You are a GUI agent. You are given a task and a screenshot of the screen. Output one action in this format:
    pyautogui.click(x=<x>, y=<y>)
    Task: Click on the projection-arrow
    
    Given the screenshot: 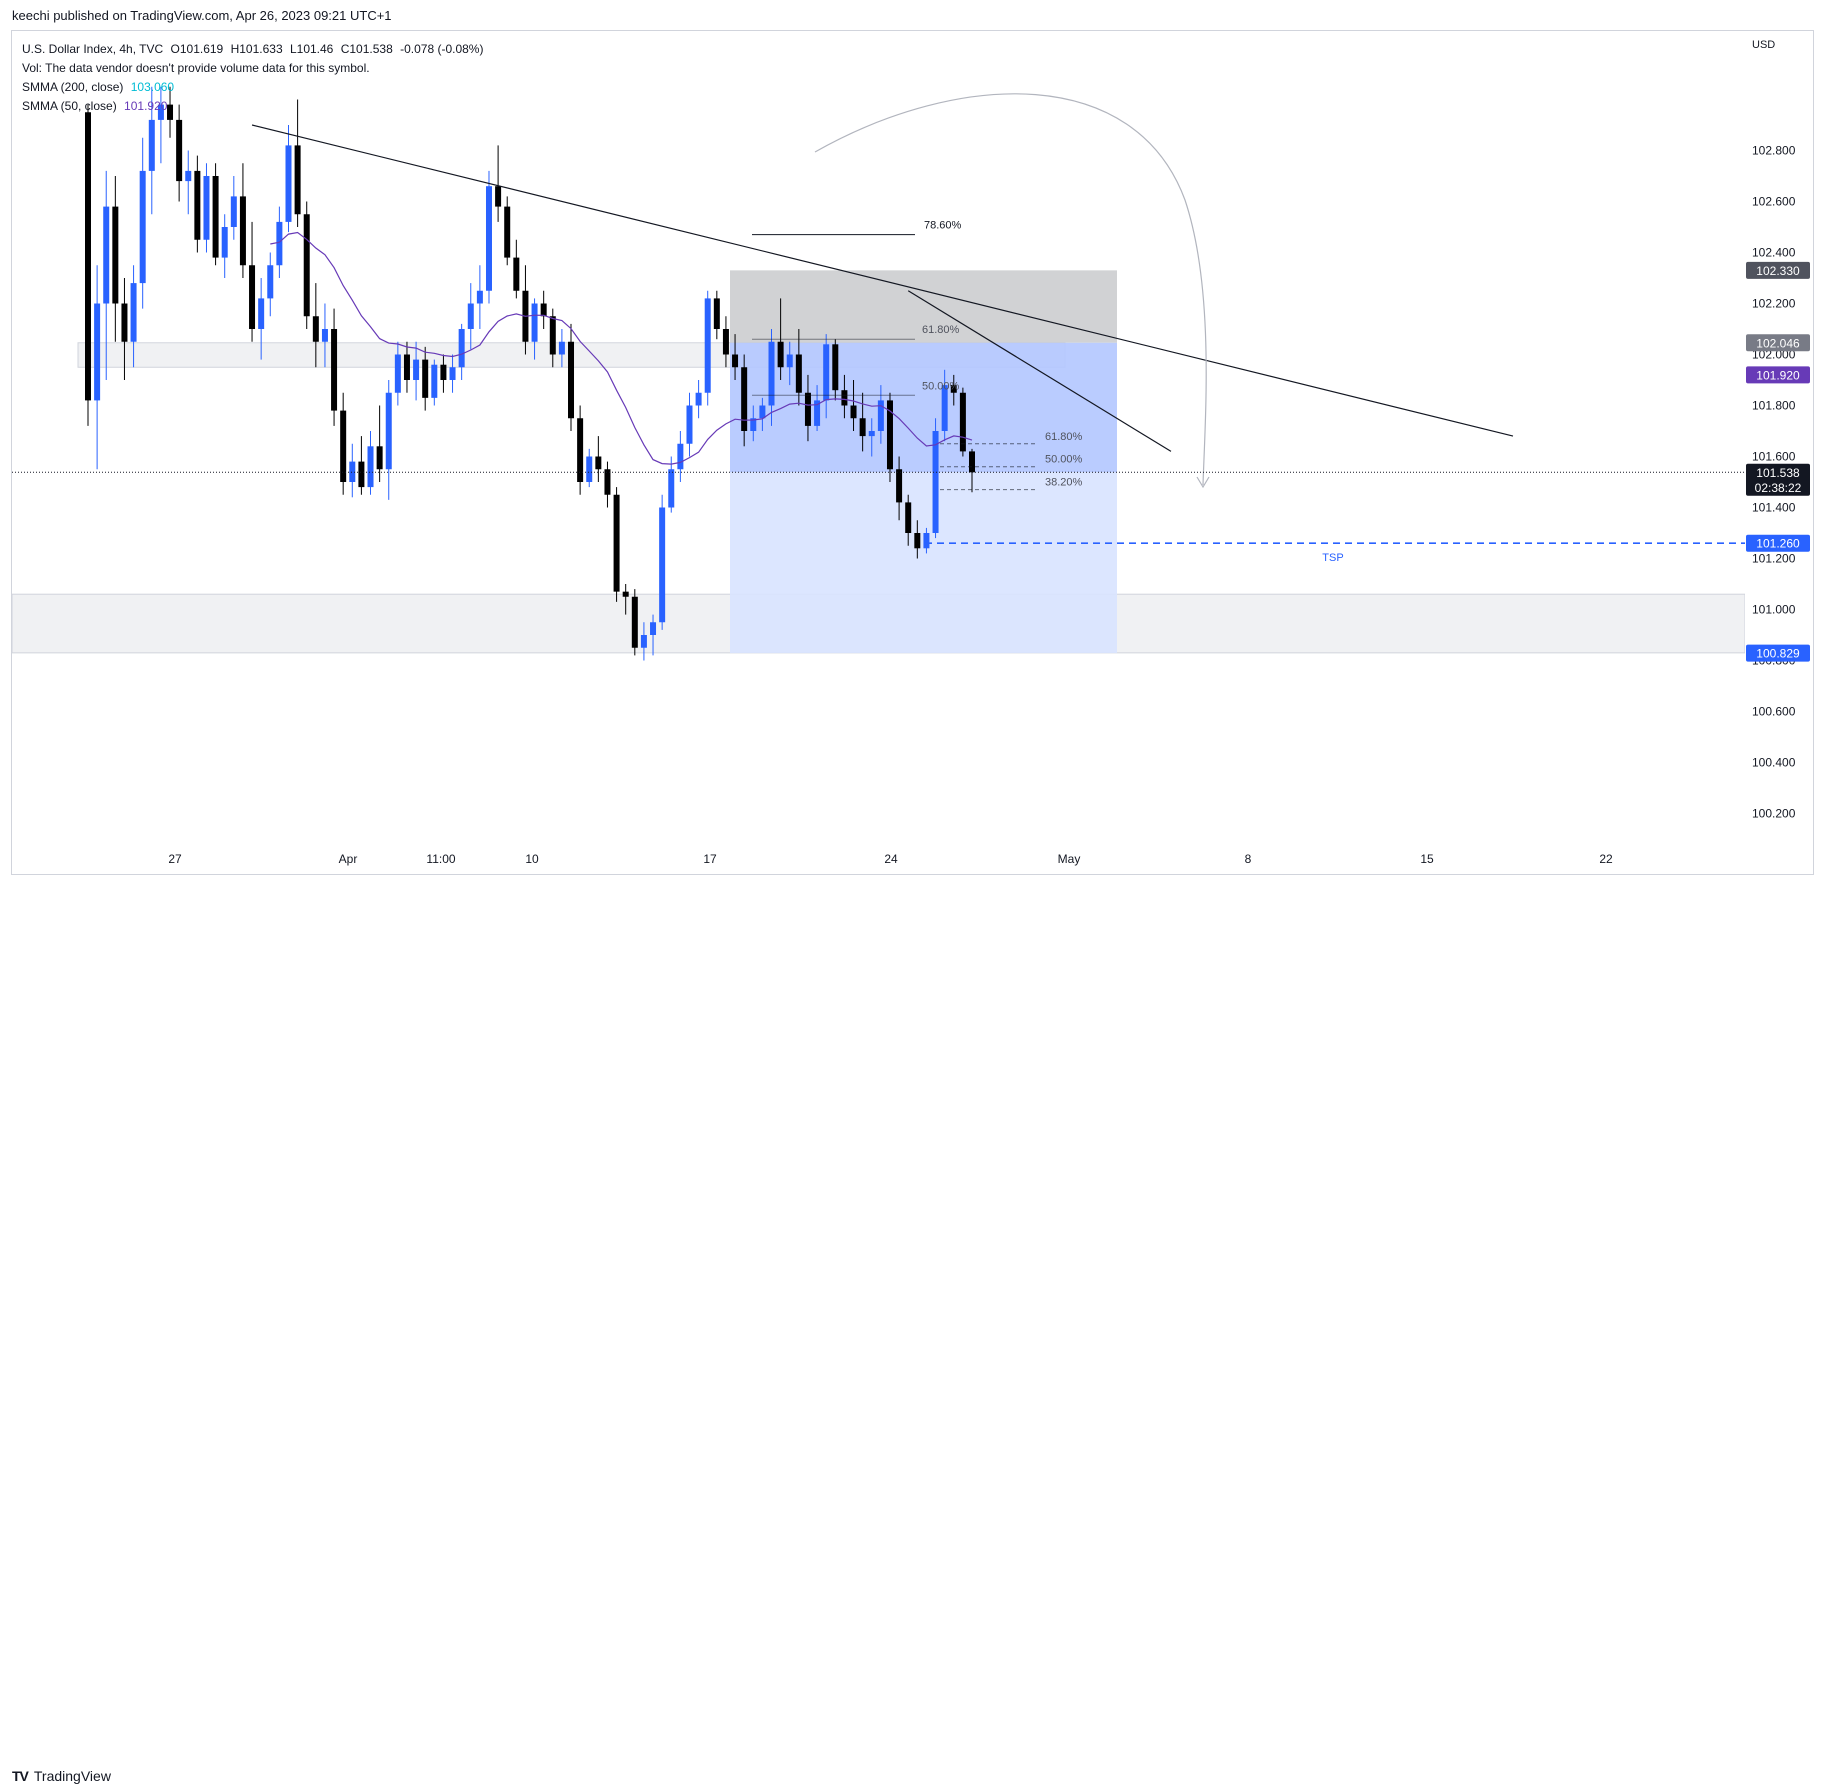 What is the action you would take?
    pyautogui.click(x=1010, y=289)
    